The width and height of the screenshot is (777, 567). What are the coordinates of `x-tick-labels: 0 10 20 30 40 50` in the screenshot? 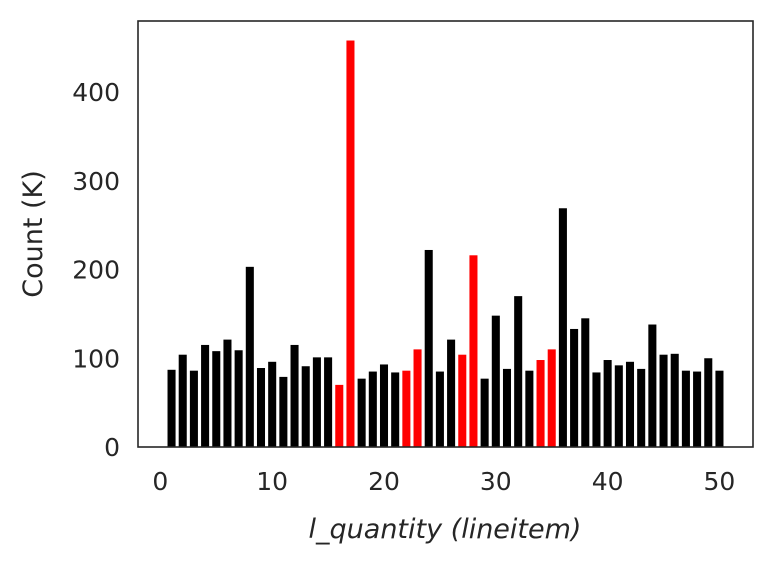 It's located at (443, 481).